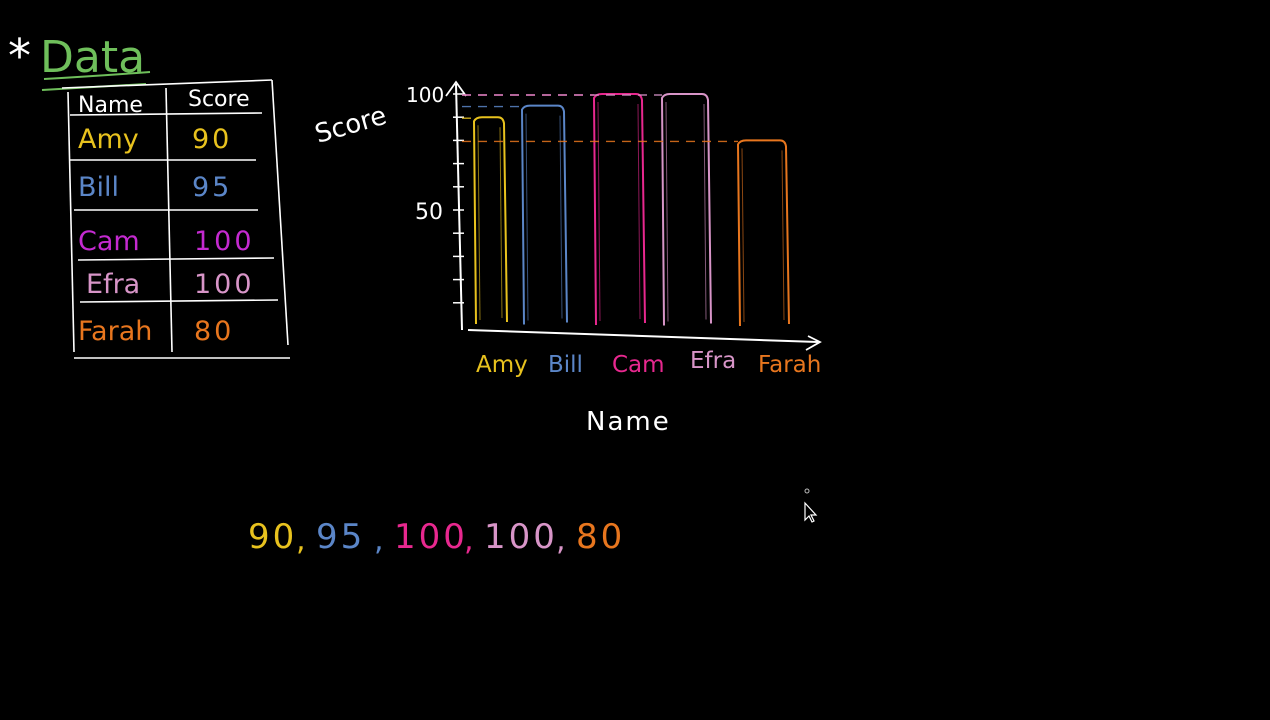  What do you see at coordinates (459, 207) in the screenshot?
I see `y-axis` at bounding box center [459, 207].